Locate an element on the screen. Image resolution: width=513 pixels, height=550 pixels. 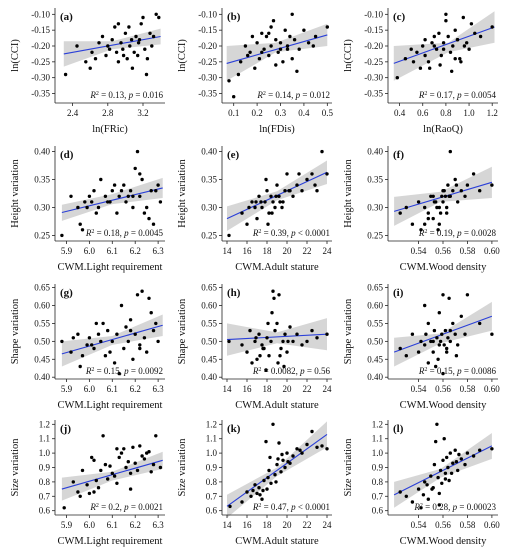
x-tick-label: 2.8 is located at coordinates (108, 113).